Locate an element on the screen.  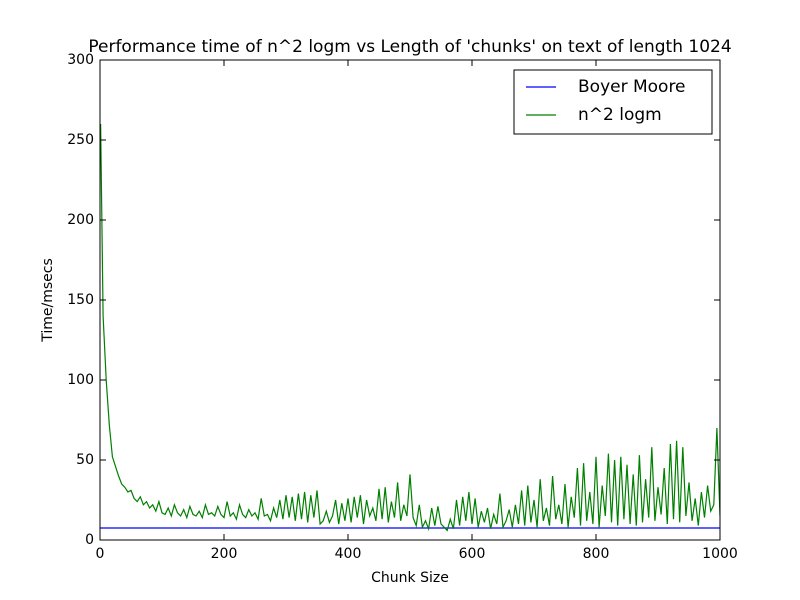
x-tick-label: 600 is located at coordinates (472, 554).